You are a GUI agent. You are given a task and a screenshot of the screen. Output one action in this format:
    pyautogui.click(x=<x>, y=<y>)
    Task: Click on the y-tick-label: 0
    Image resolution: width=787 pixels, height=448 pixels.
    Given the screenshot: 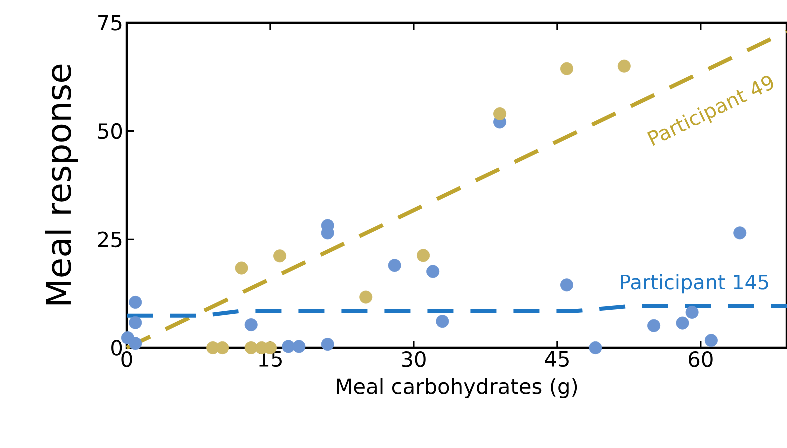 What is the action you would take?
    pyautogui.click(x=117, y=348)
    